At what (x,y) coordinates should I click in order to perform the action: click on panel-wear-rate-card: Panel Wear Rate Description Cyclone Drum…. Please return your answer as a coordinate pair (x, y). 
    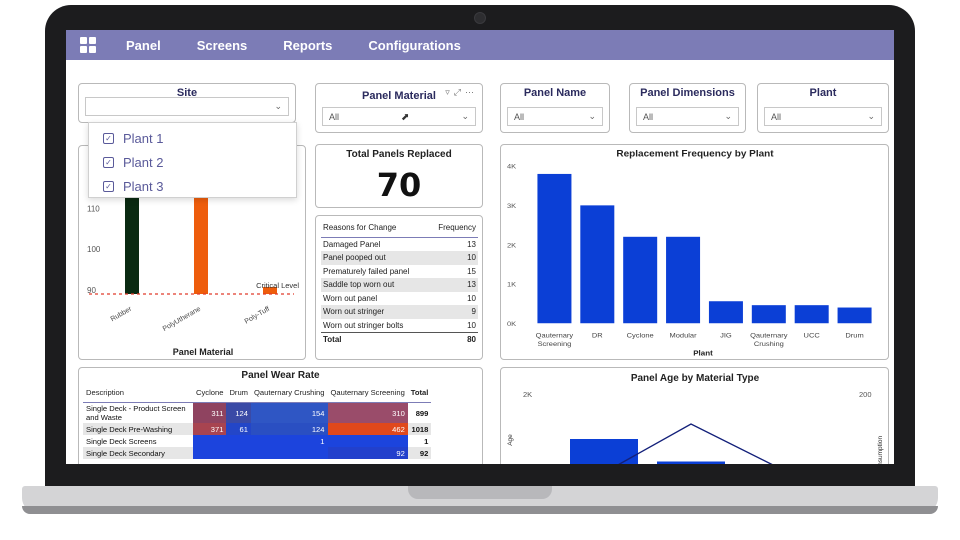
    Looking at the image, I should click on (280, 415).